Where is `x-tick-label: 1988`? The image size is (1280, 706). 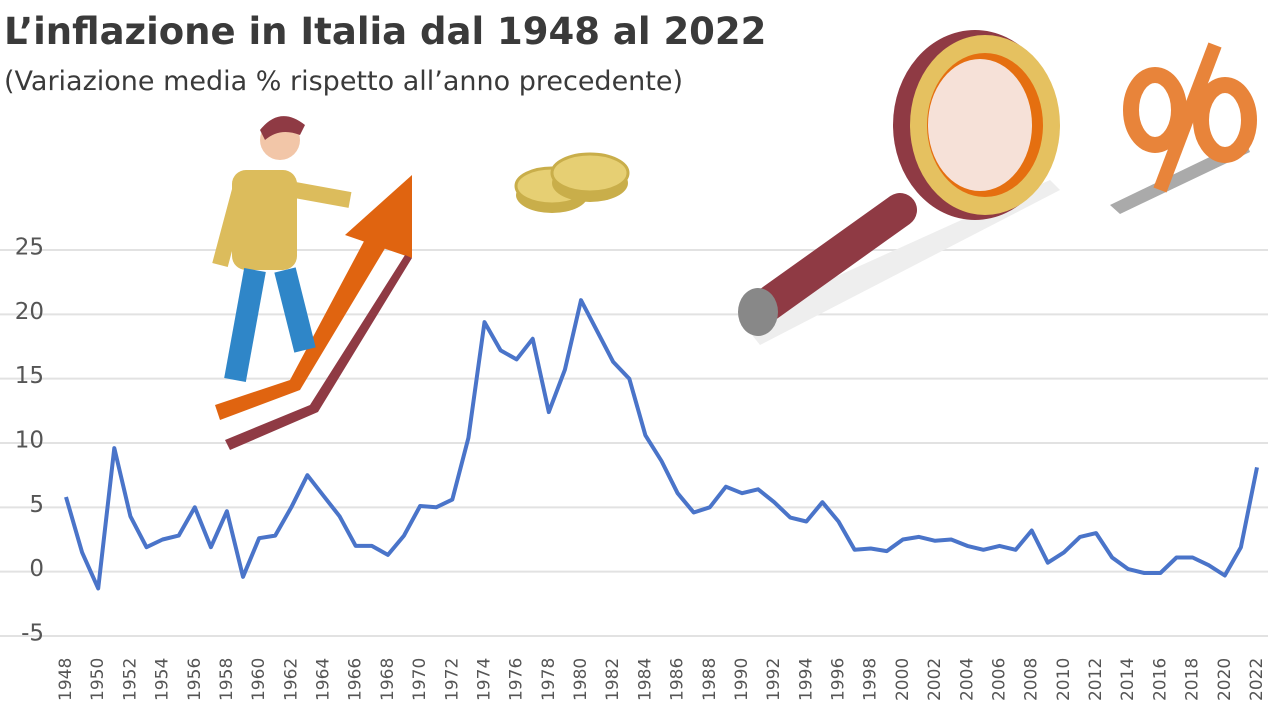 x-tick-label: 1988 is located at coordinates (710, 679).